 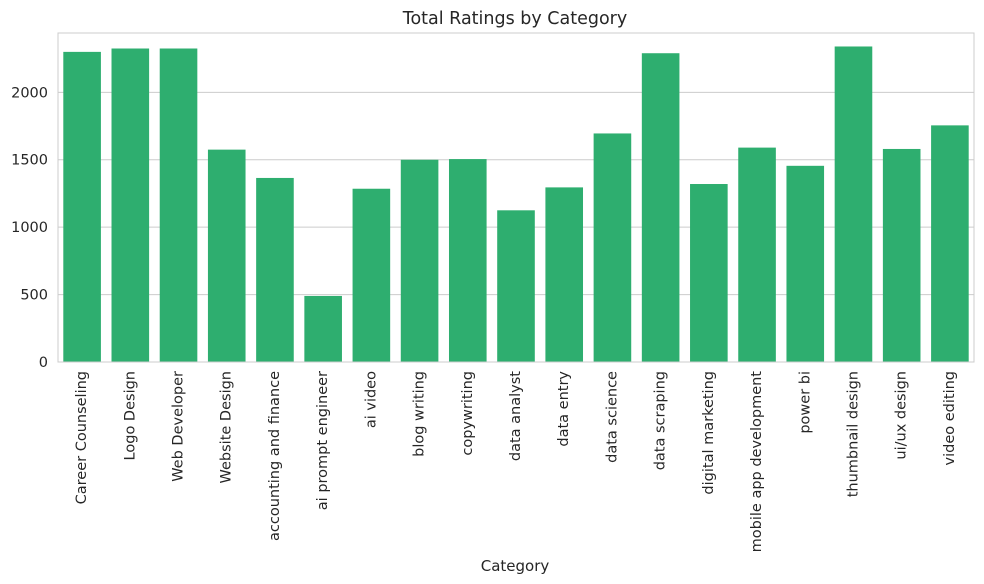 I want to click on x-tick-label: Web Developer, so click(x=179, y=426).